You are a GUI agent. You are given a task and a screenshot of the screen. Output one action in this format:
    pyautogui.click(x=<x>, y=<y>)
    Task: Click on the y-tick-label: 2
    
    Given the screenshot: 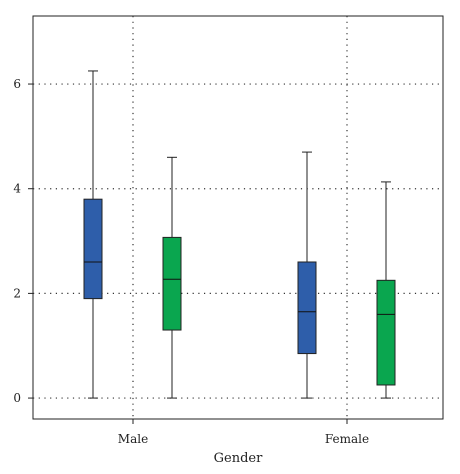 What is the action you would take?
    pyautogui.click(x=17, y=293)
    